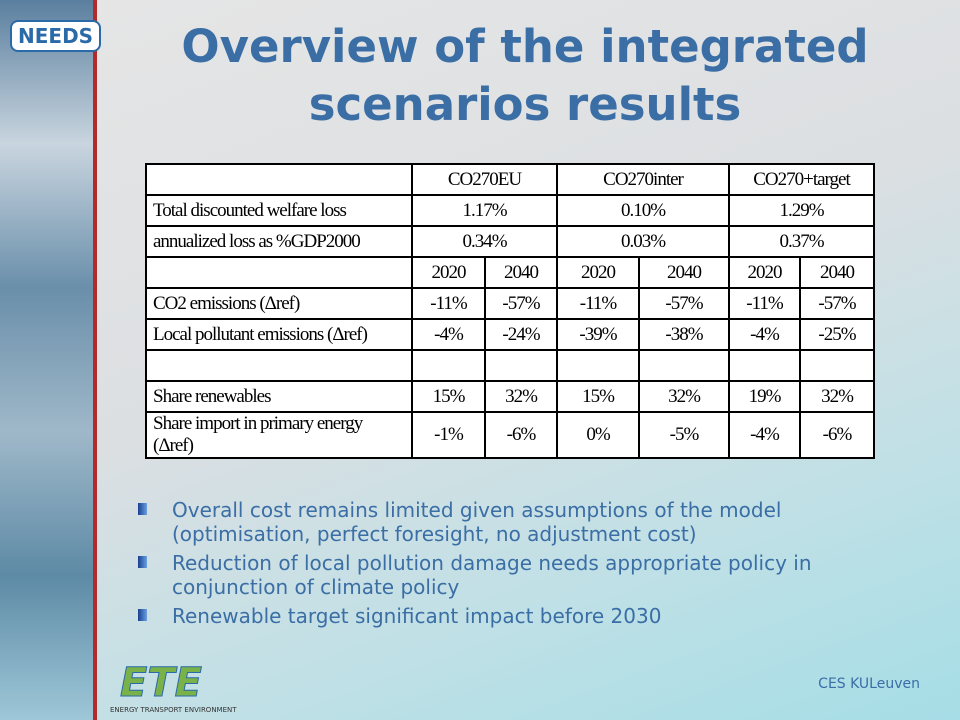 Image resolution: width=960 pixels, height=720 pixels. I want to click on cell-value: 0.34%, so click(484, 241).